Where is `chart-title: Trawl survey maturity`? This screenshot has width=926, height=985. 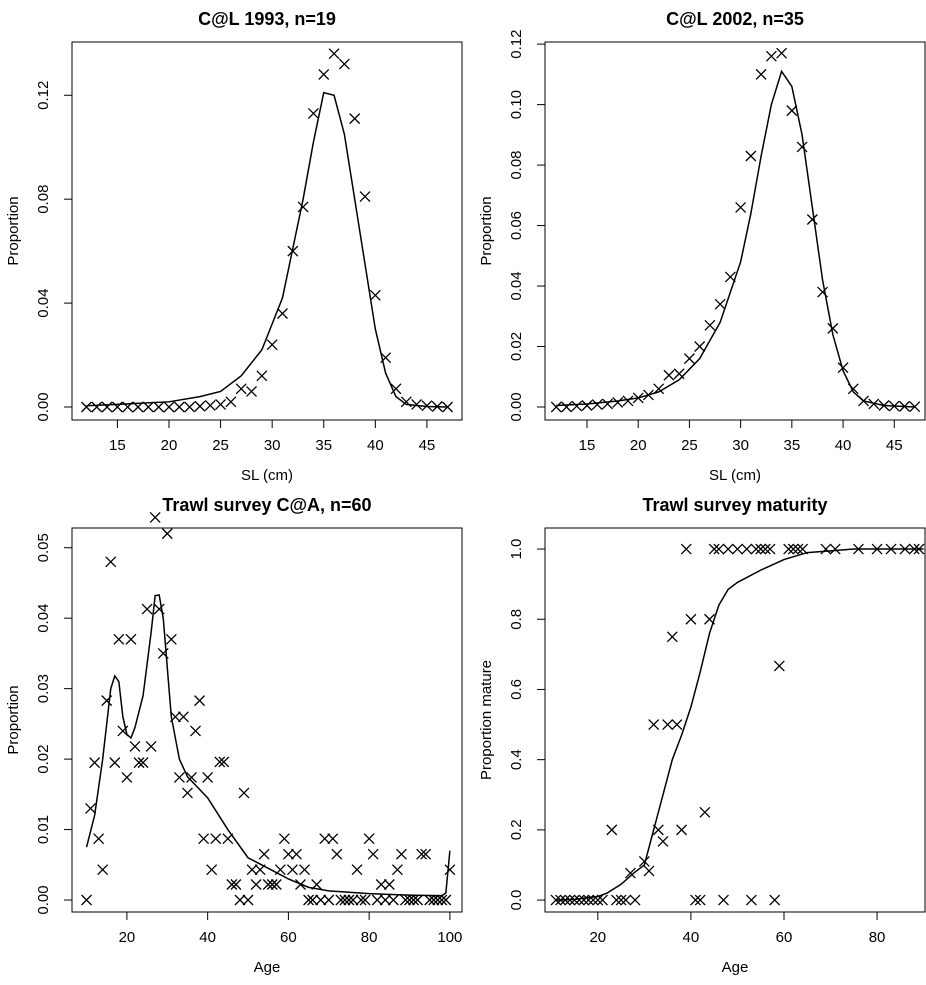
chart-title: Trawl survey maturity is located at coordinates (734, 505).